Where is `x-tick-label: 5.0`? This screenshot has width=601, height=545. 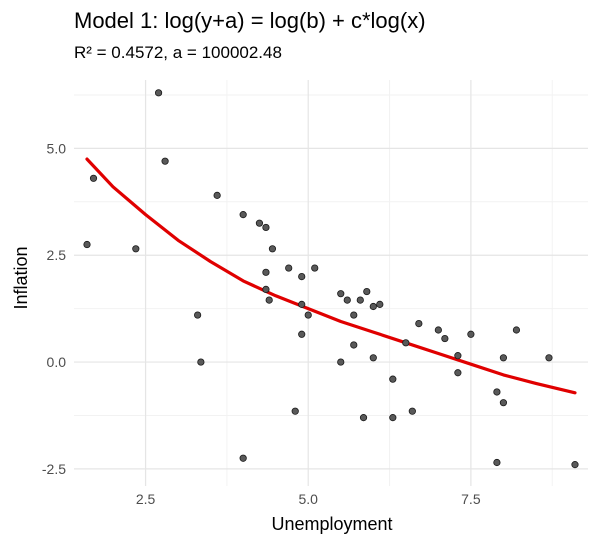
x-tick-label: 5.0 is located at coordinates (308, 499).